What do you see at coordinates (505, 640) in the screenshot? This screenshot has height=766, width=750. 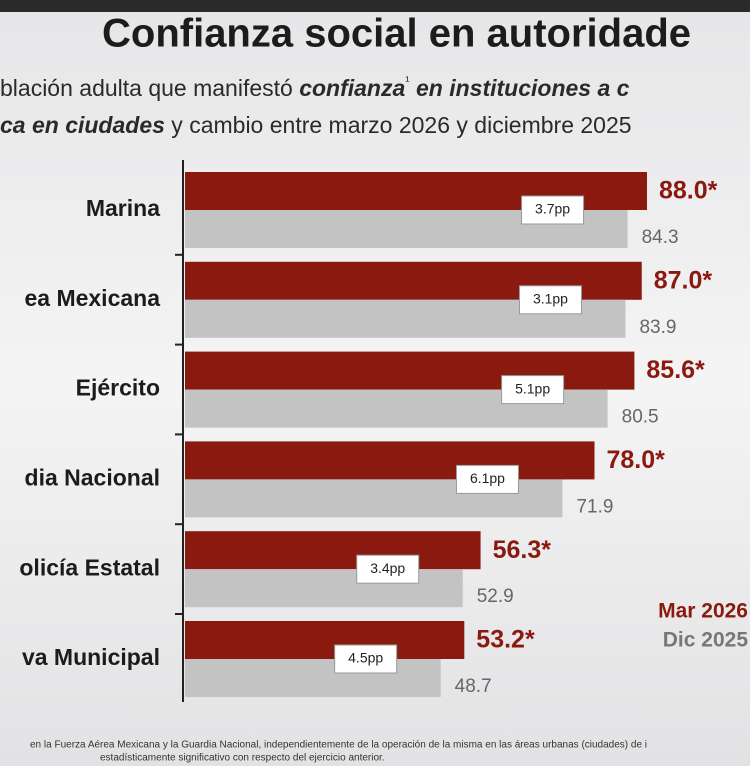 I see `value-label: 53.2*` at bounding box center [505, 640].